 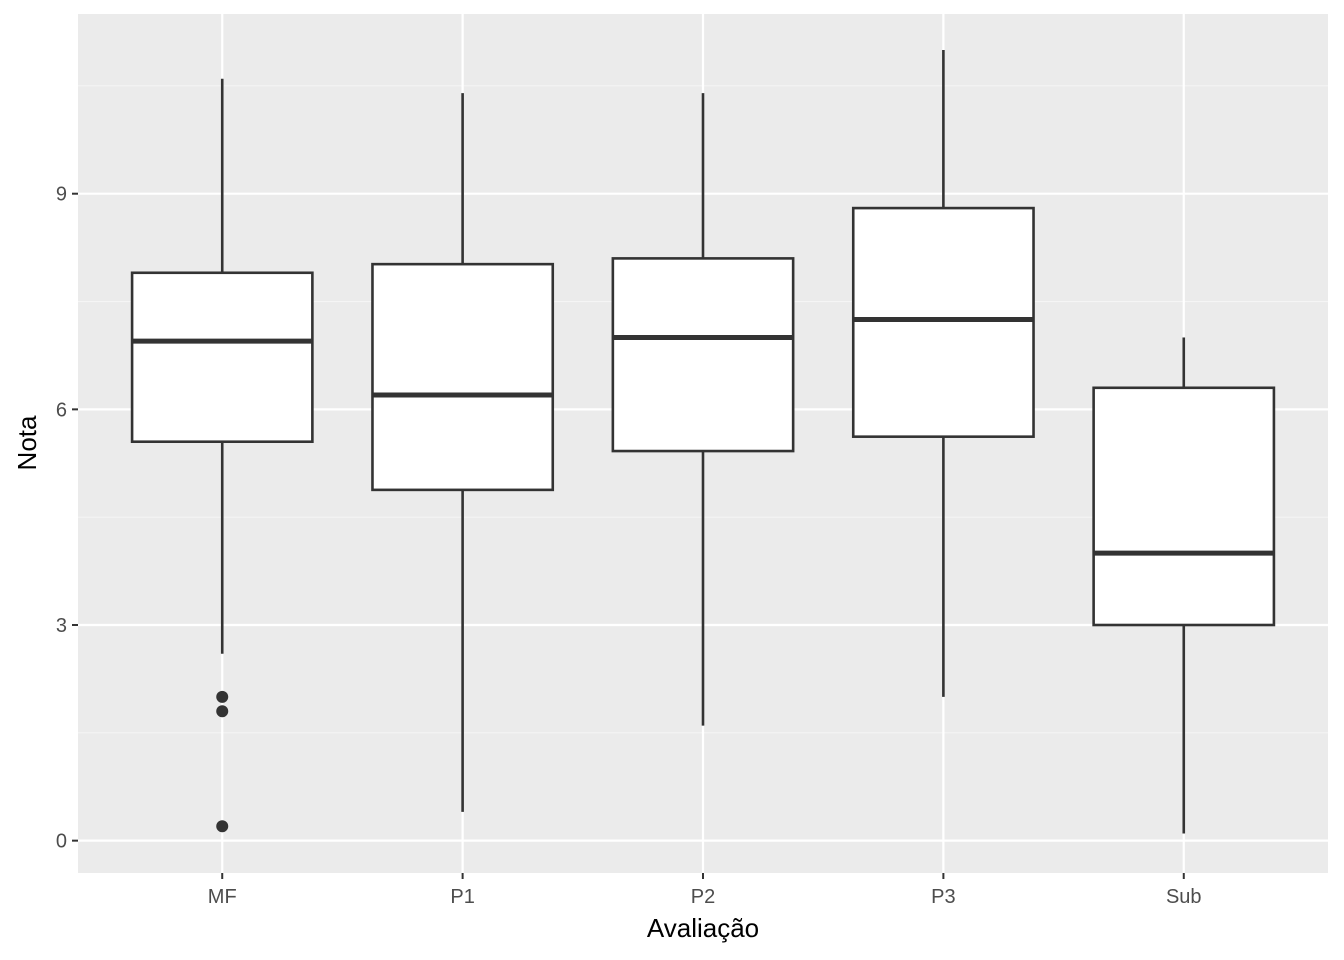 I want to click on x-tick-label: P1, so click(x=462, y=897).